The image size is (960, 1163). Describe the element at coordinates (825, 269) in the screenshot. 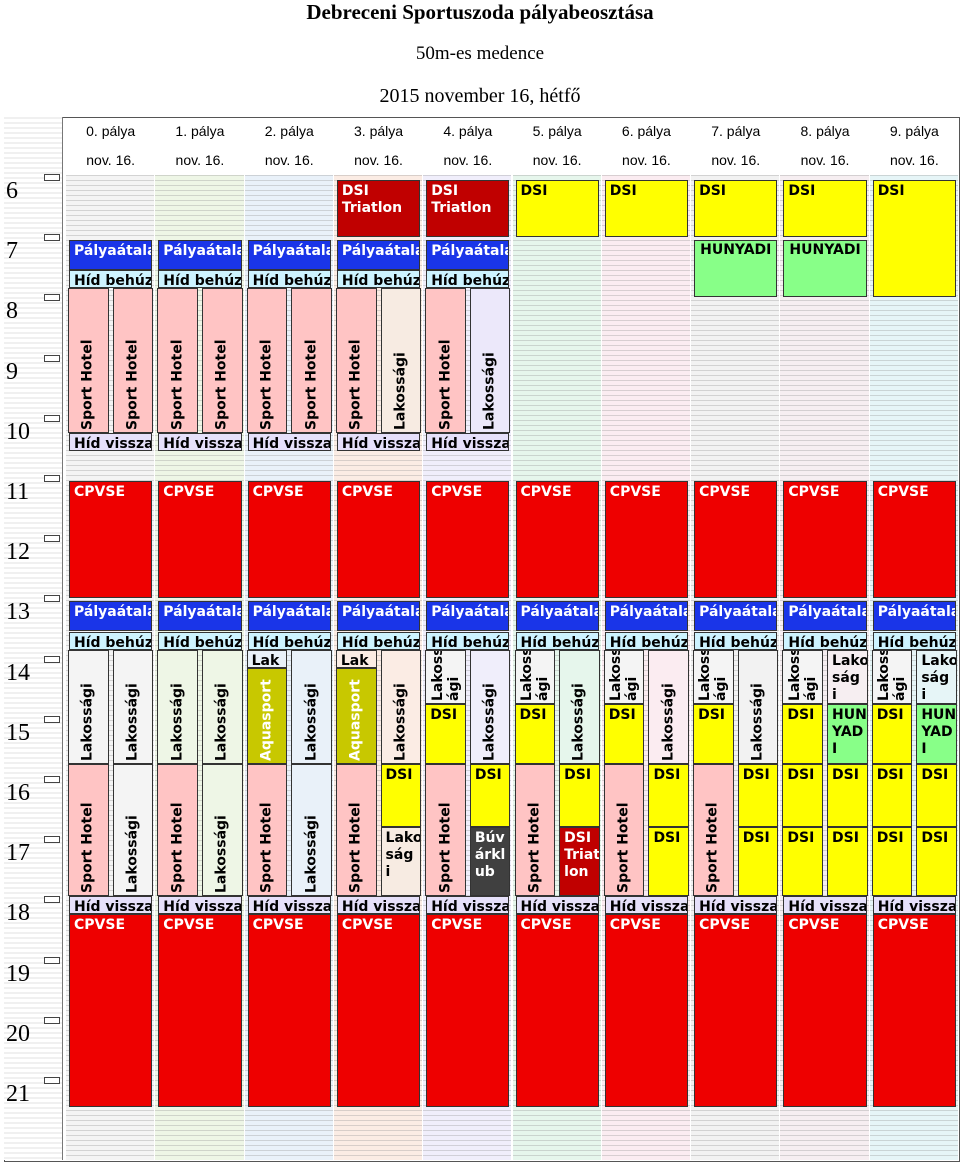

I see `booking-block: HUNYADI` at that location.